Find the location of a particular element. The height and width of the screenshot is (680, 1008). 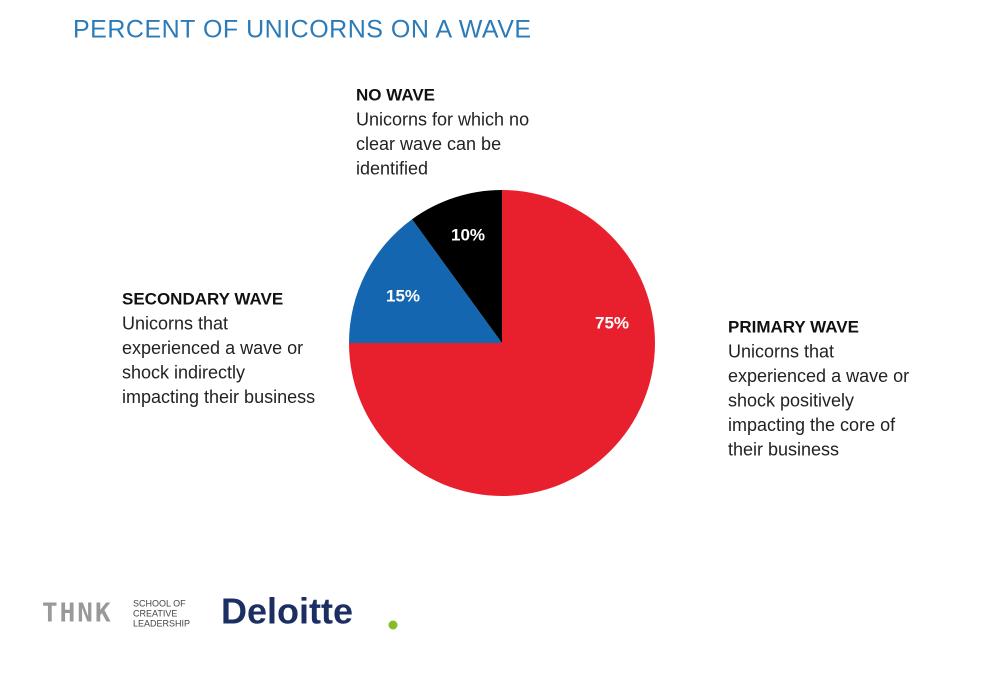

category-label: NO WAVE is located at coordinates (395, 94).